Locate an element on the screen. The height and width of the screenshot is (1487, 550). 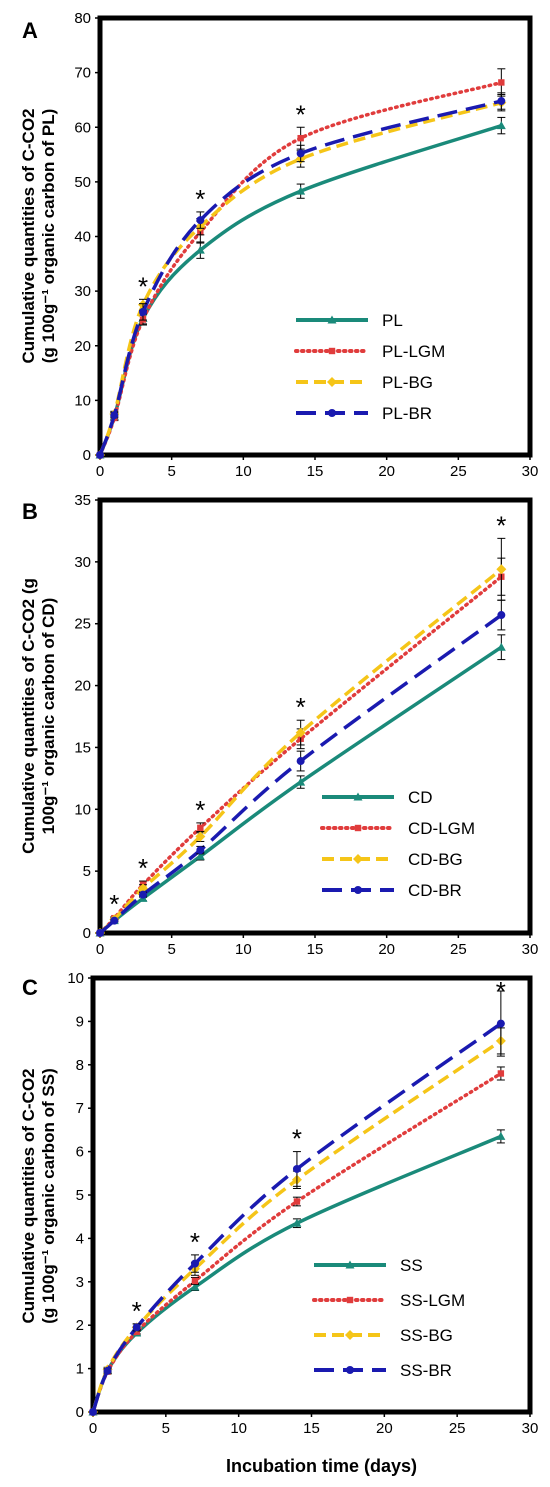
y-axis-label-line: (g 100g⁻¹ organic carbon of SS) is located at coordinates (48, 1196).